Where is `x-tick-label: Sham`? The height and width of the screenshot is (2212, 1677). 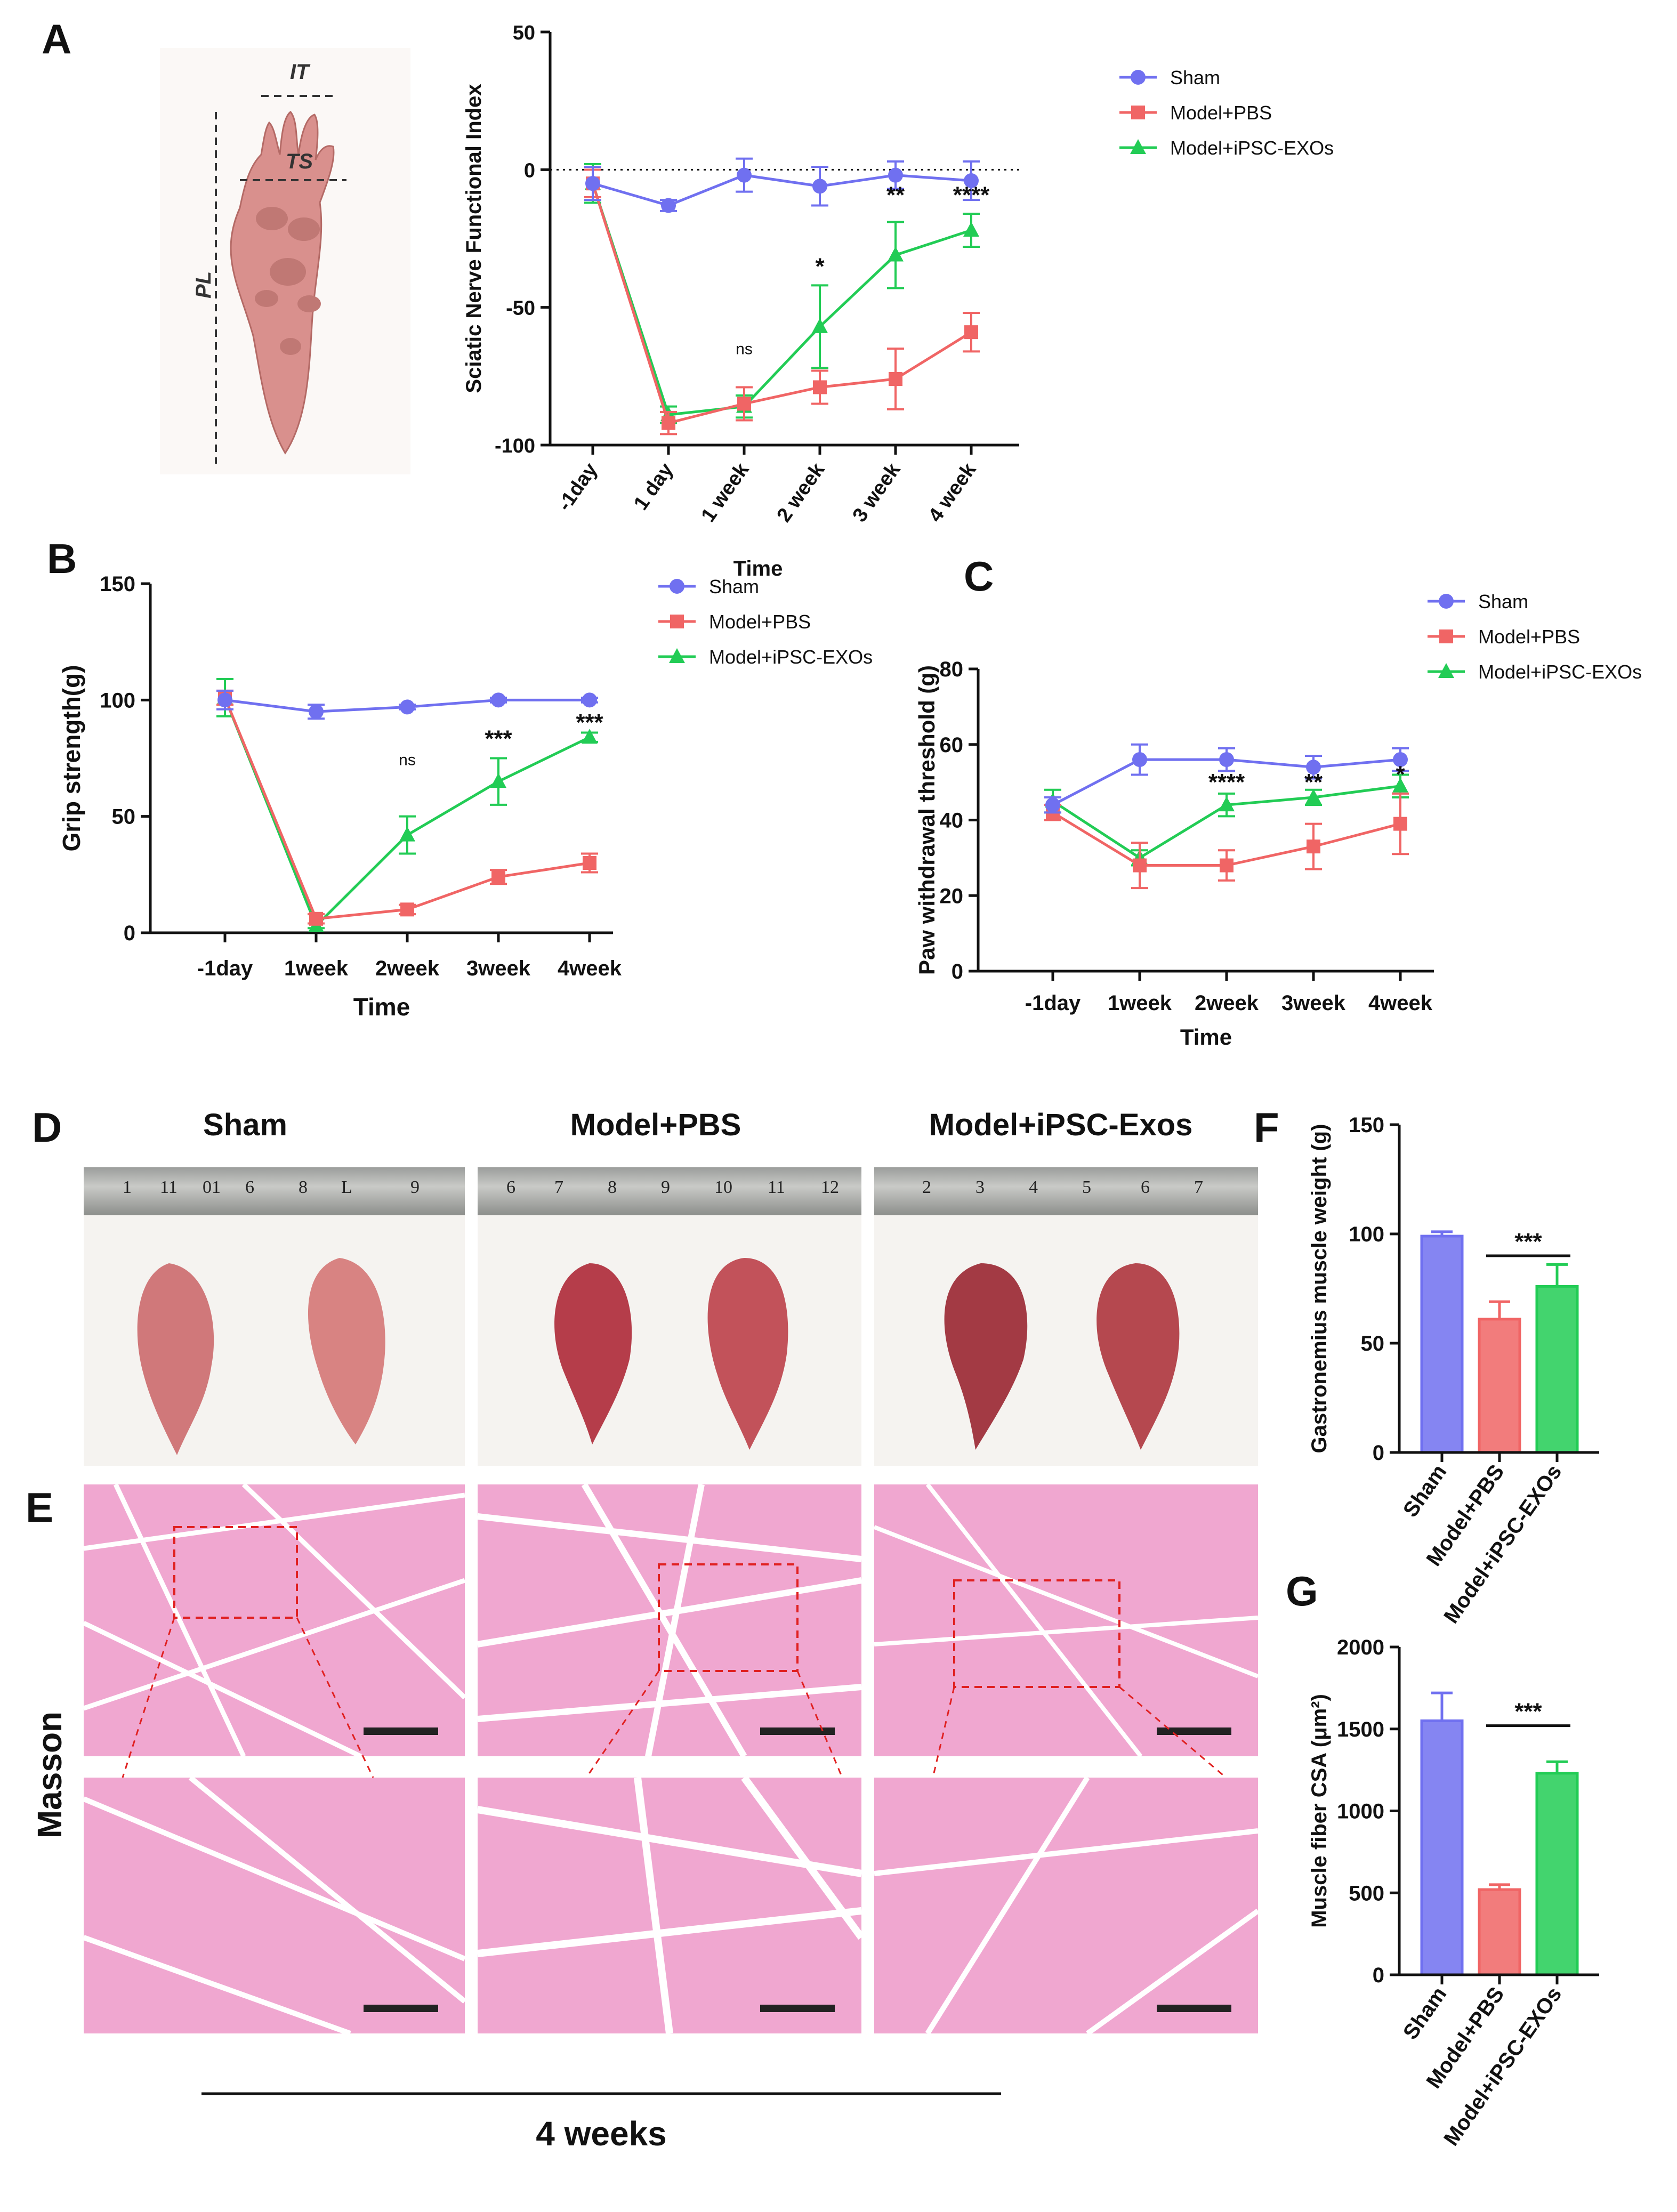 x-tick-label: Sham is located at coordinates (1425, 2013).